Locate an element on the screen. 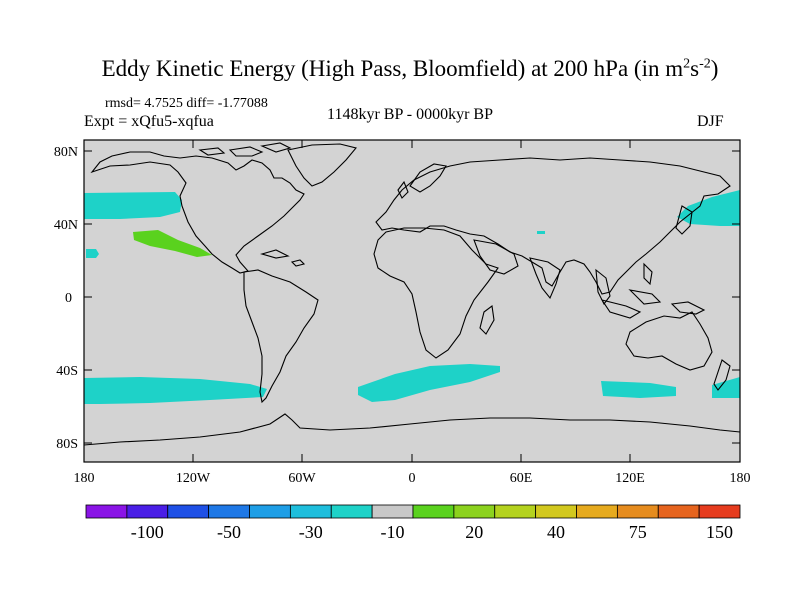  coast-australia is located at coordinates (669, 341).